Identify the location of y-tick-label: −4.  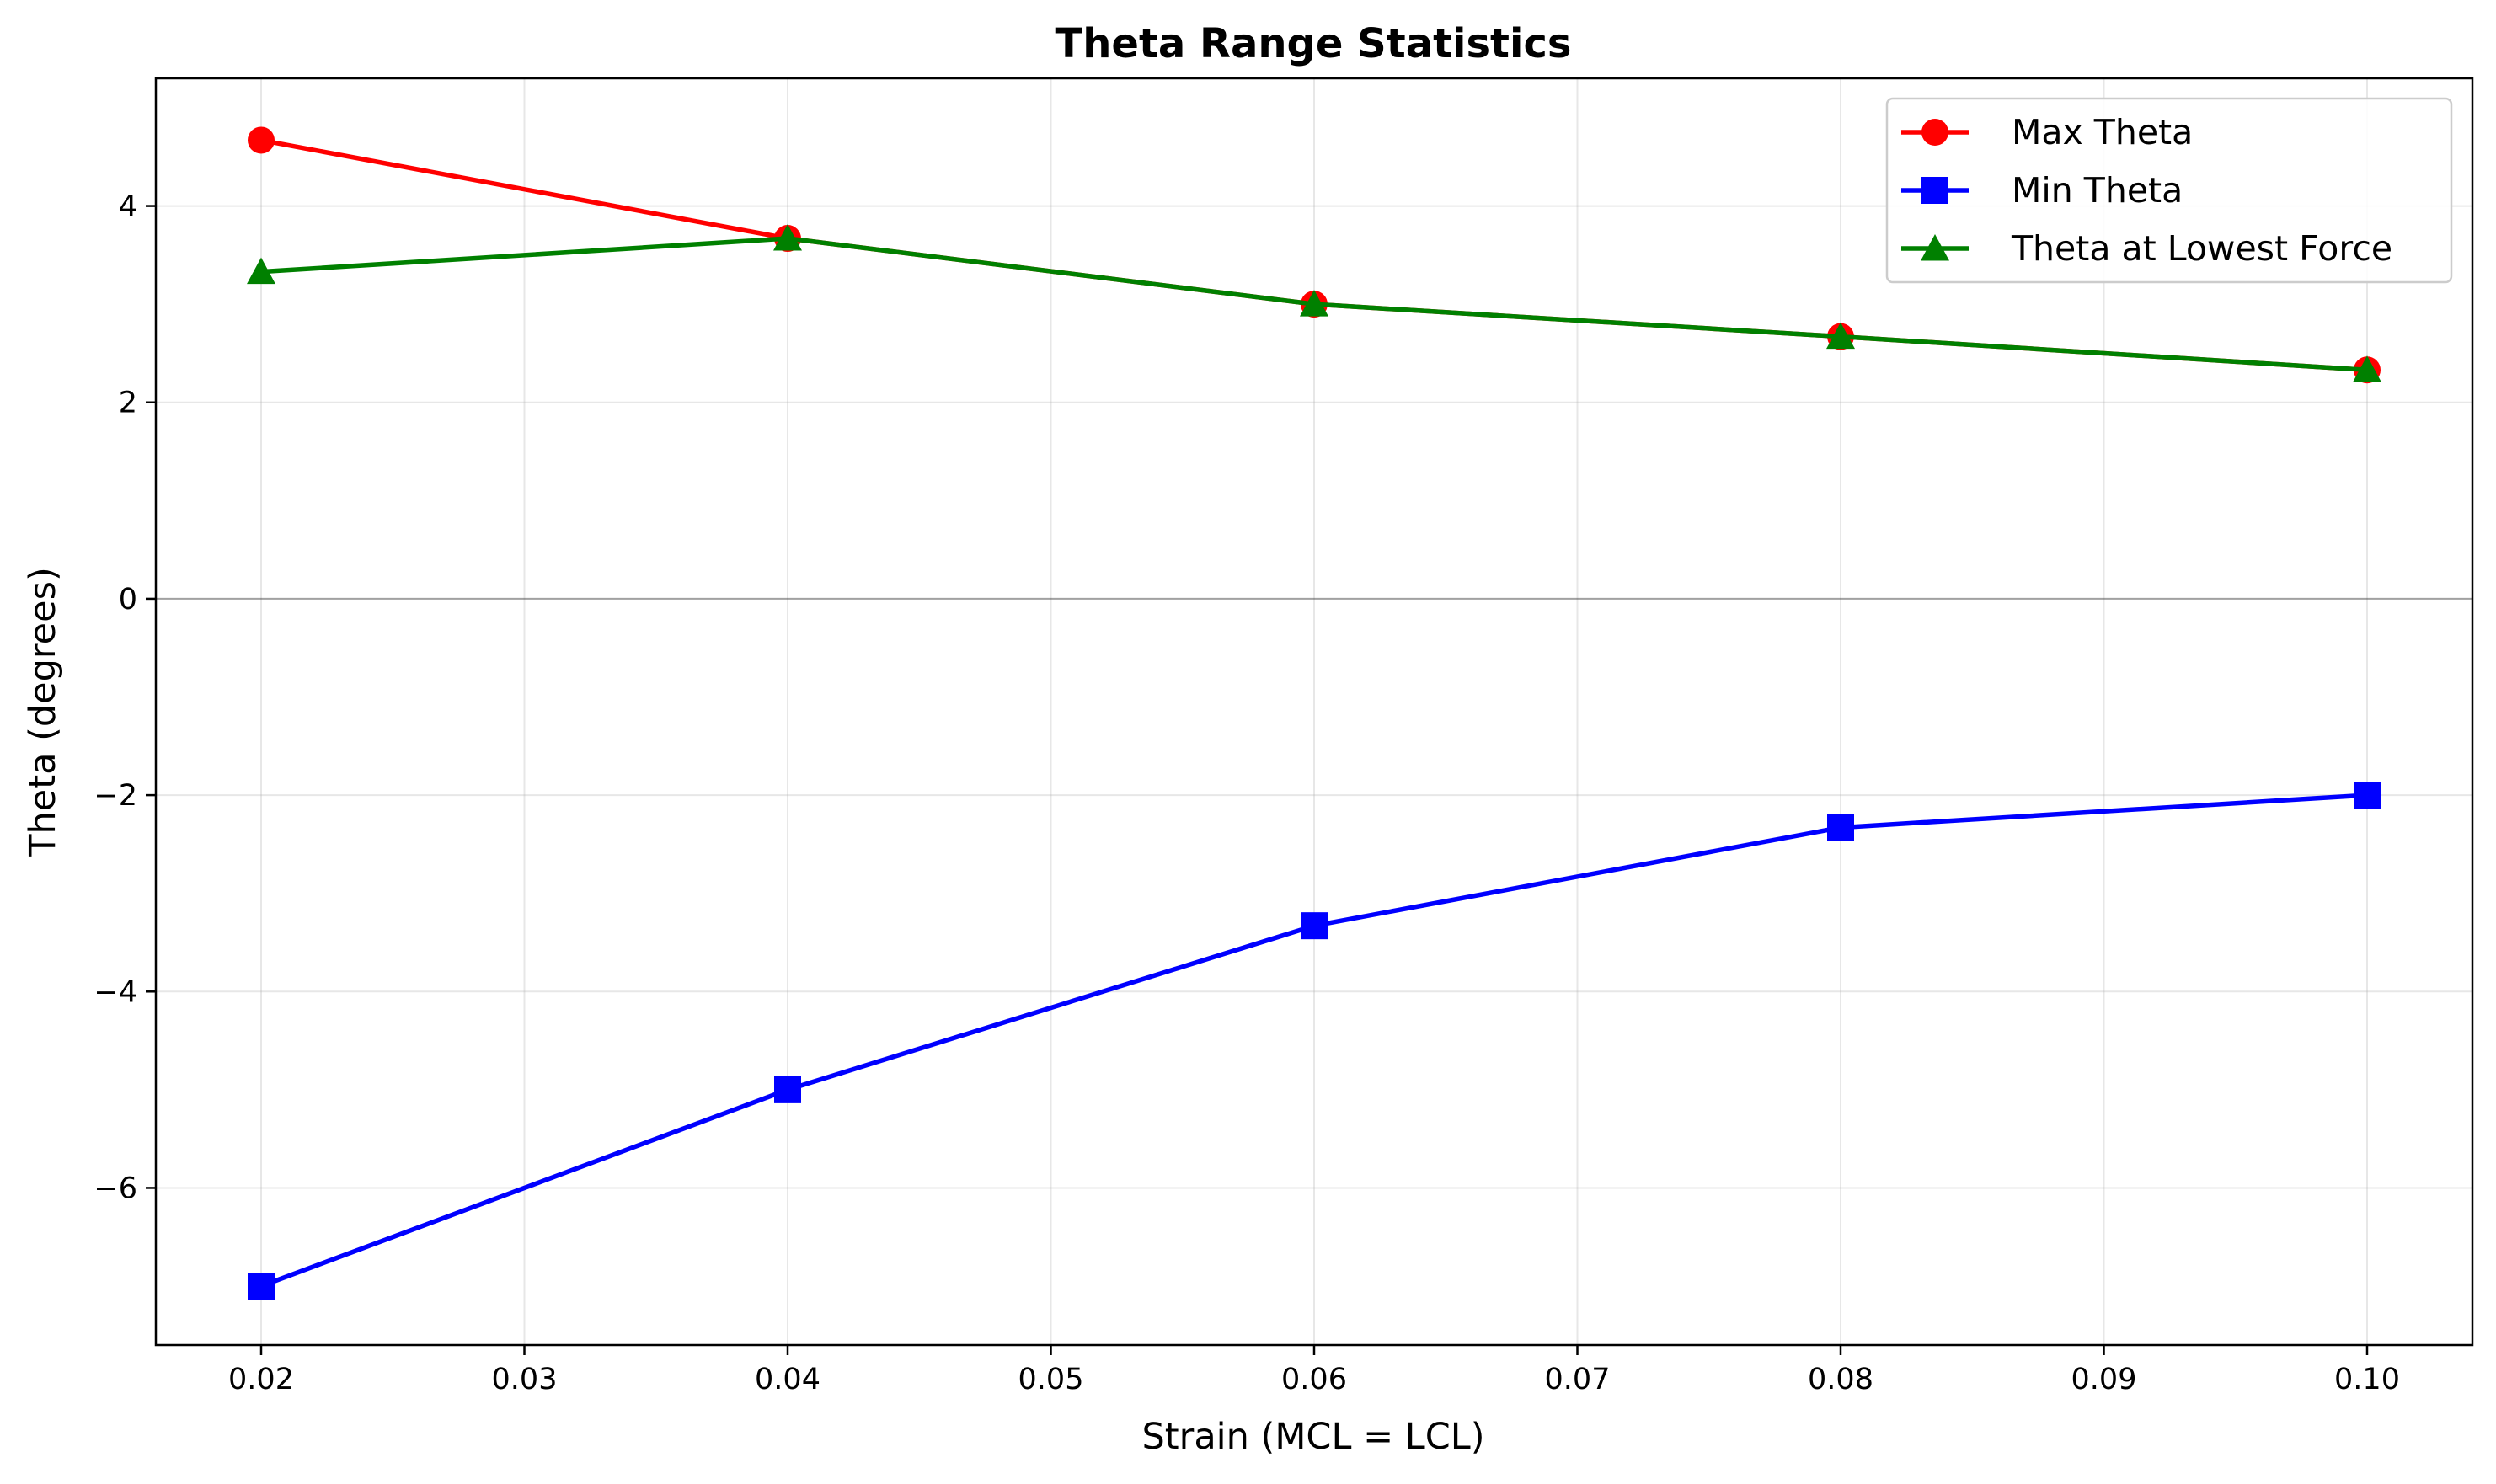
(116, 992).